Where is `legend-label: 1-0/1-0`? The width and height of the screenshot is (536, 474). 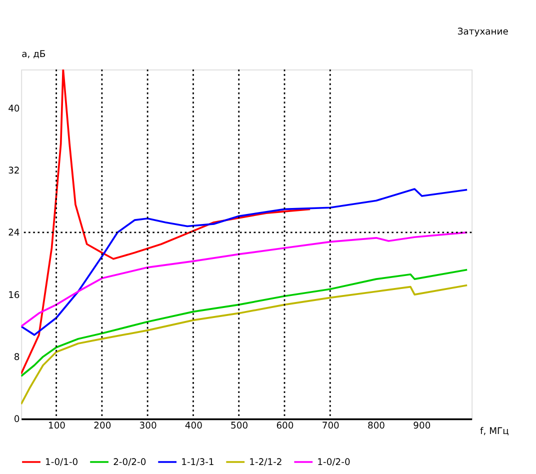 legend-label: 1-0/1-0 is located at coordinates (61, 462).